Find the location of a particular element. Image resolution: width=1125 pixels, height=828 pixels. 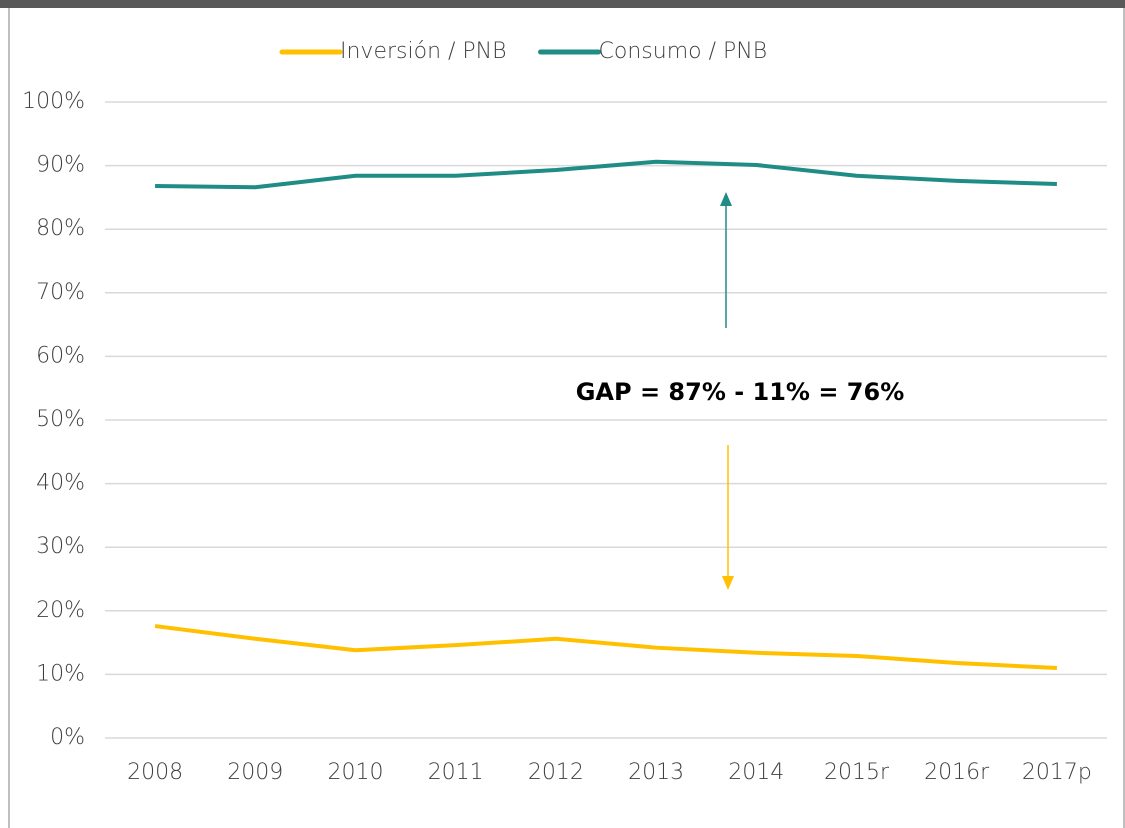

y-tick-label: 60% is located at coordinates (60, 355).